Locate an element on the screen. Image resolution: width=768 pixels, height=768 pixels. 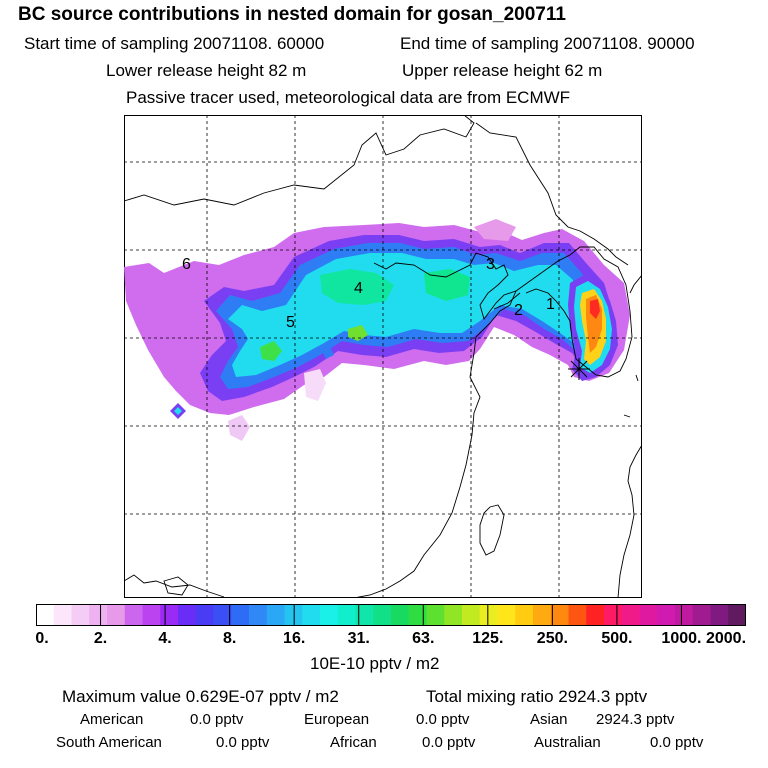
region-label-1: 1 is located at coordinates (550, 304).